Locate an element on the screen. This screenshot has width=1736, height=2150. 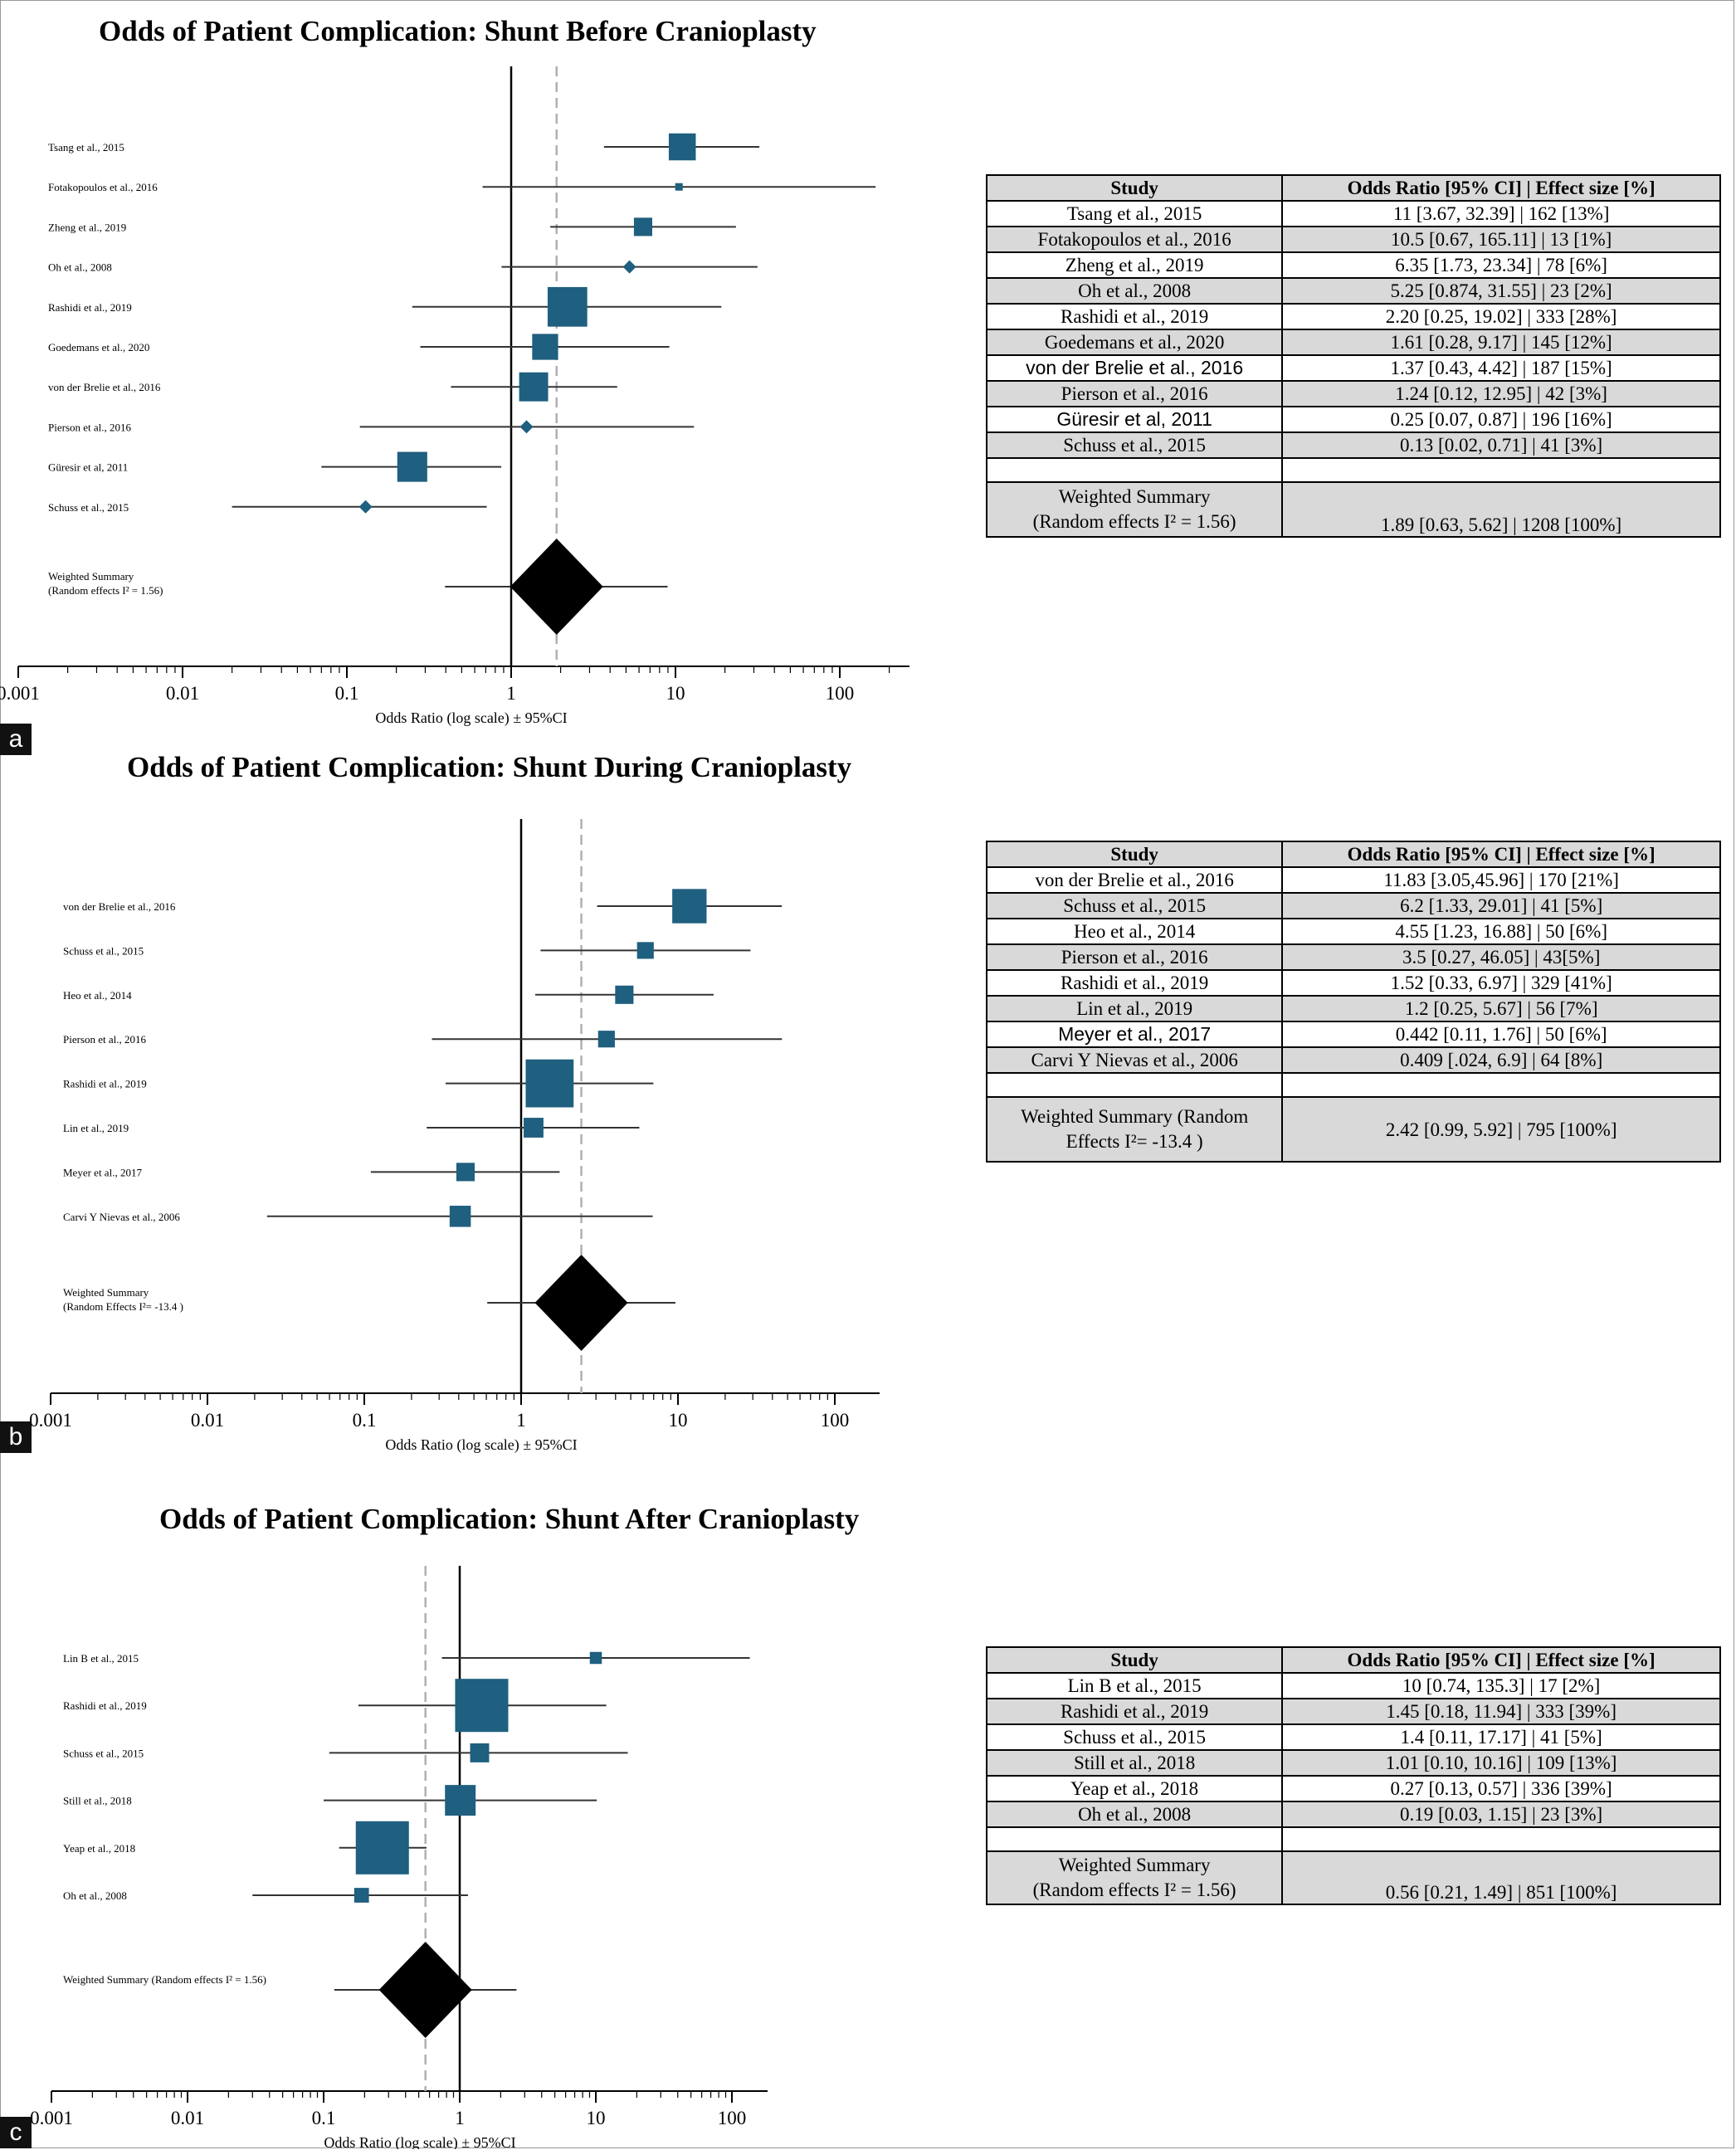
table-cell-result: 4.55 [1.23, 16.88] | 50 [6%] is located at coordinates (1501, 931).